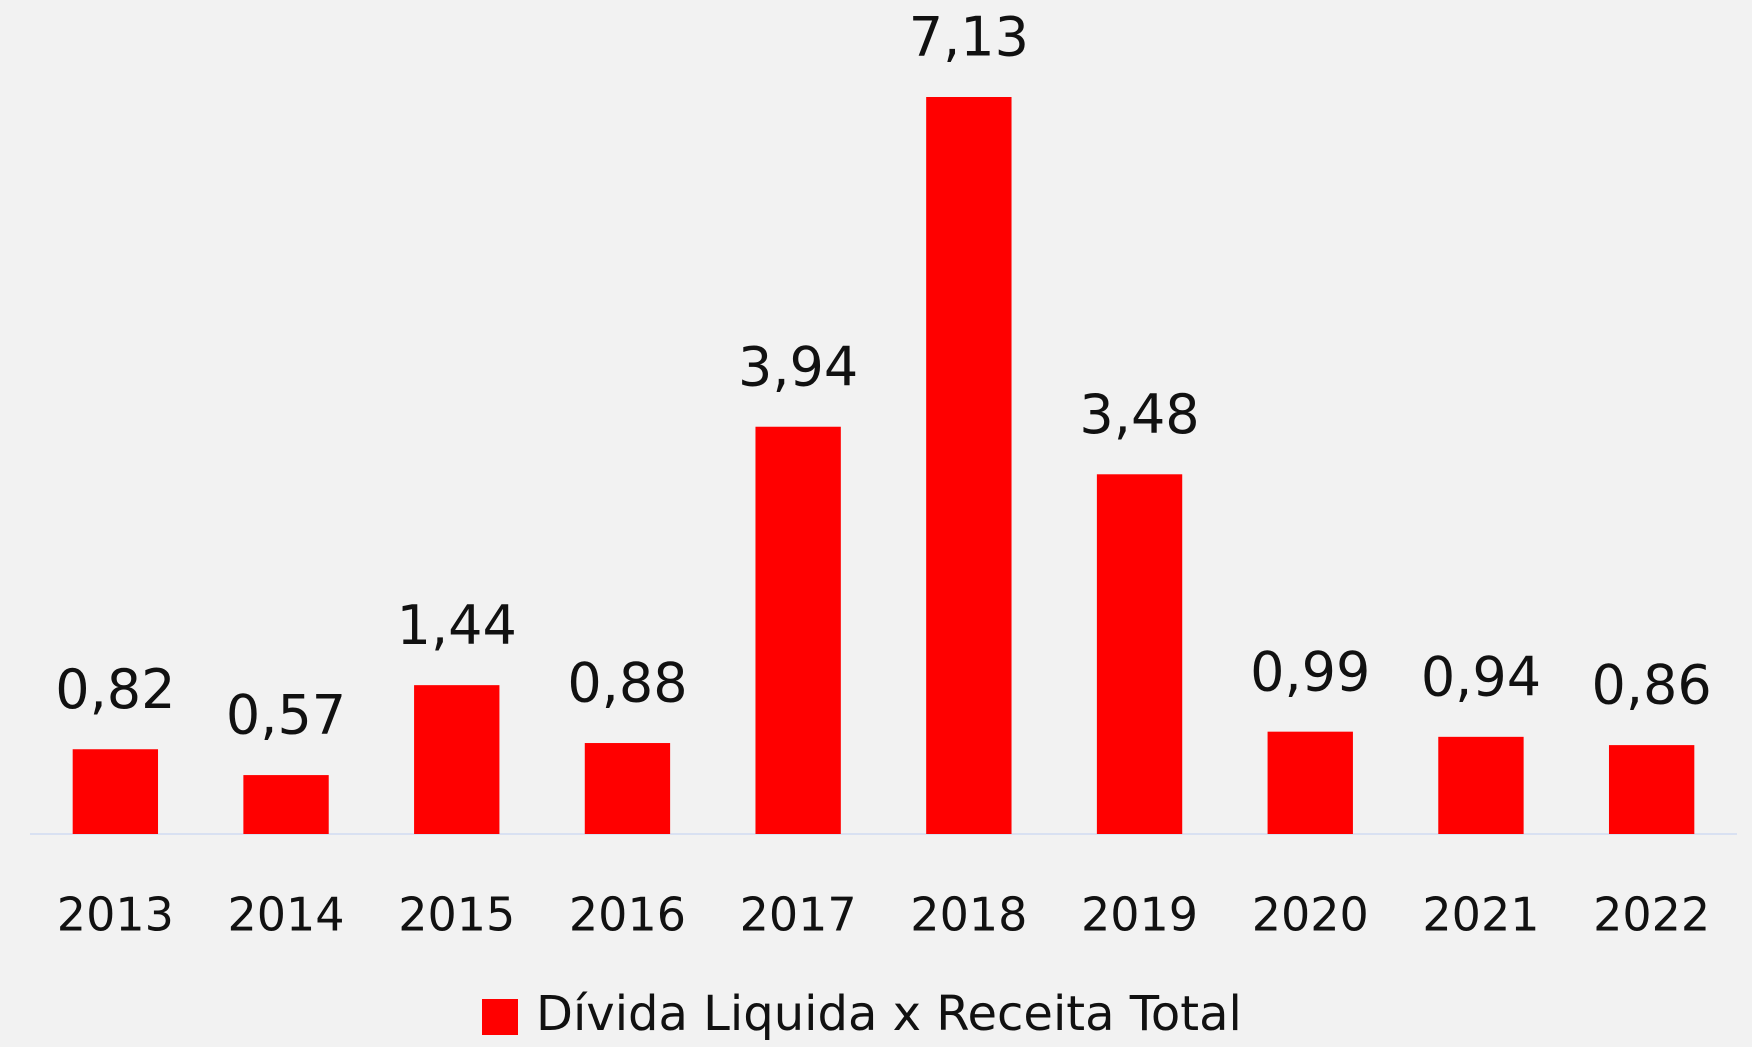  What do you see at coordinates (627, 683) in the screenshot?
I see `data-label: 0,88` at bounding box center [627, 683].